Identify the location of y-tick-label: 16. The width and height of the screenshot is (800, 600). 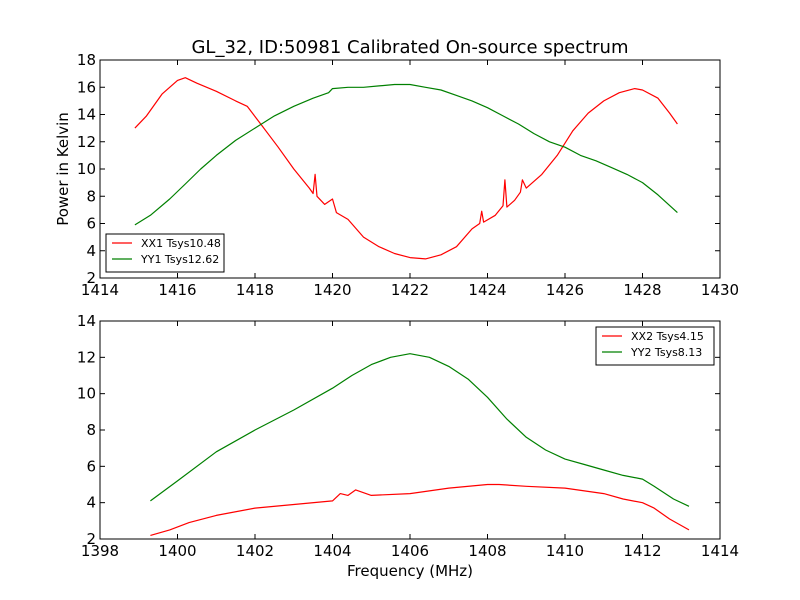
(86, 87).